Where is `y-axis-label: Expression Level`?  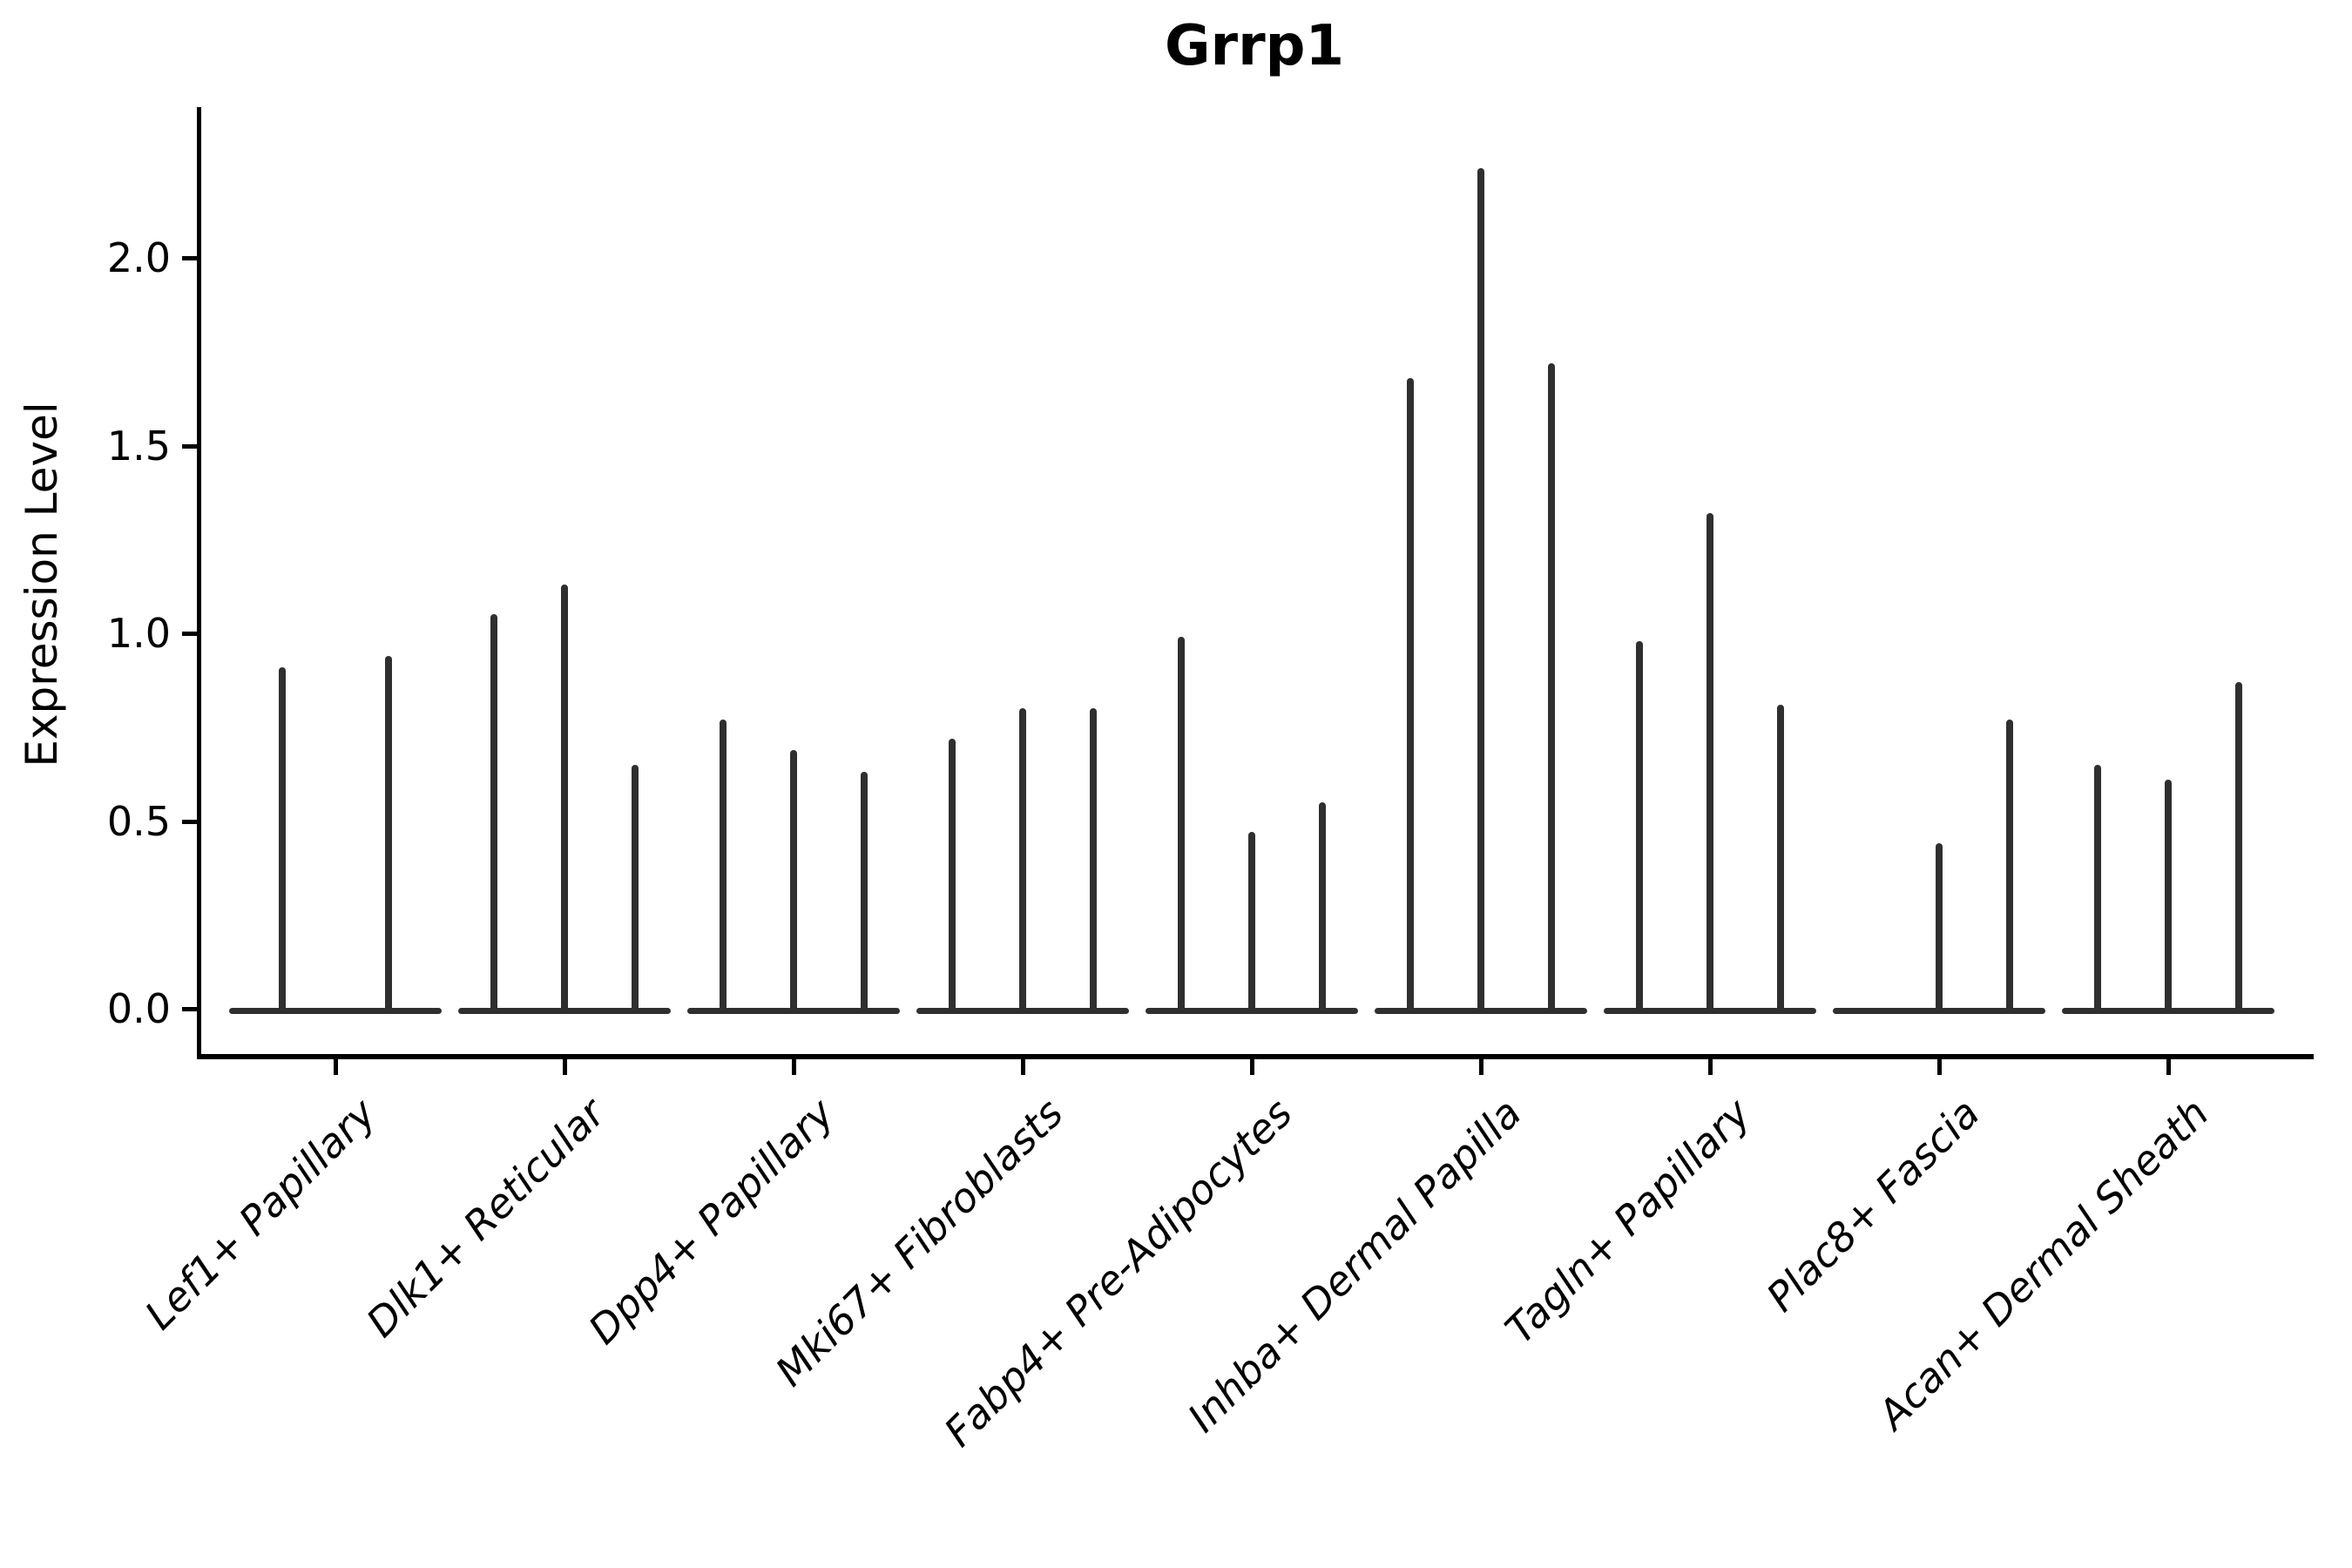 y-axis-label: Expression Level is located at coordinates (42, 584).